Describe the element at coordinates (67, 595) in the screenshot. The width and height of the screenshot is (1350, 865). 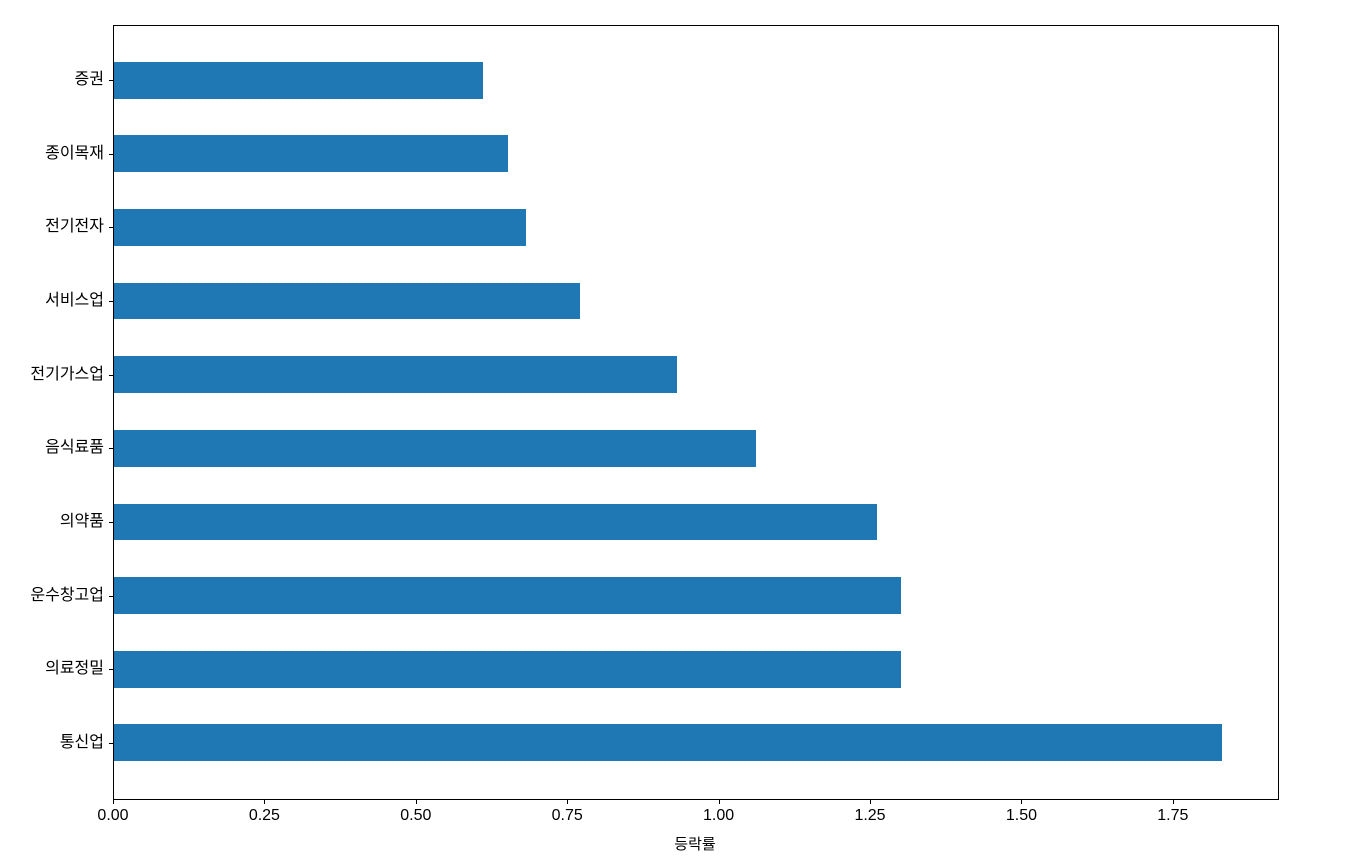
I see `y-tick-label: 운수창고업` at that location.